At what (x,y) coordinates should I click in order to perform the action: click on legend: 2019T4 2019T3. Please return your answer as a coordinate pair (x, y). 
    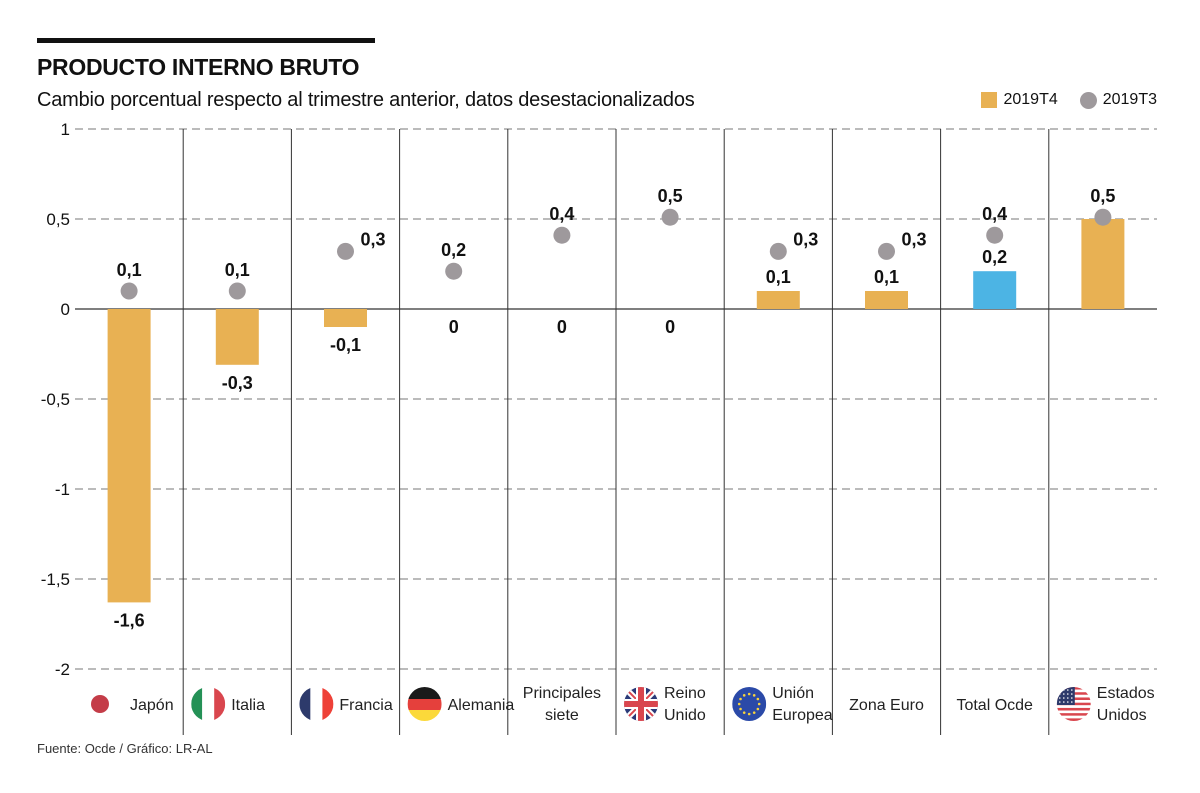
    Looking at the image, I should click on (1058, 100).